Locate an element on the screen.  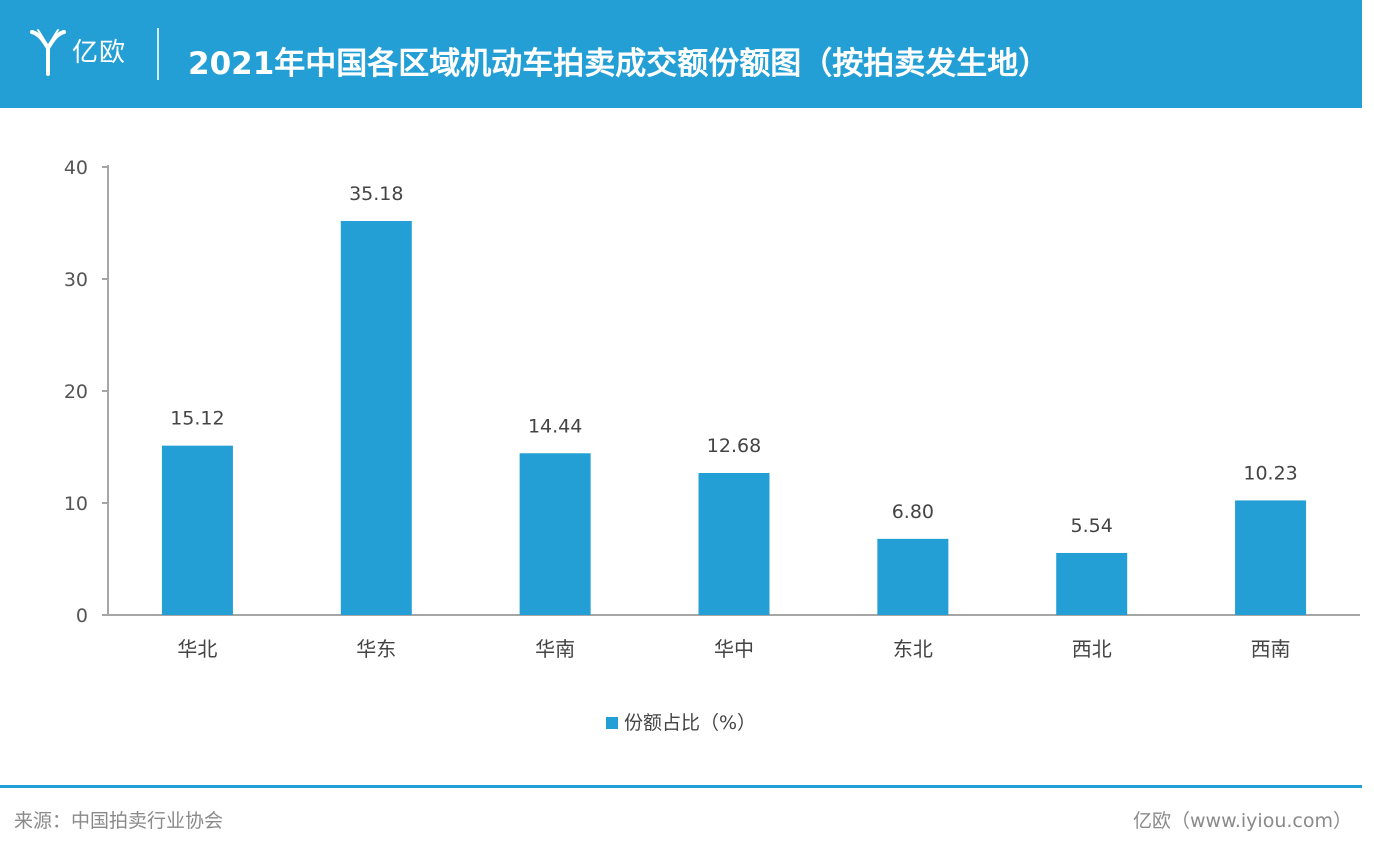
data-label: 12.68 is located at coordinates (734, 446).